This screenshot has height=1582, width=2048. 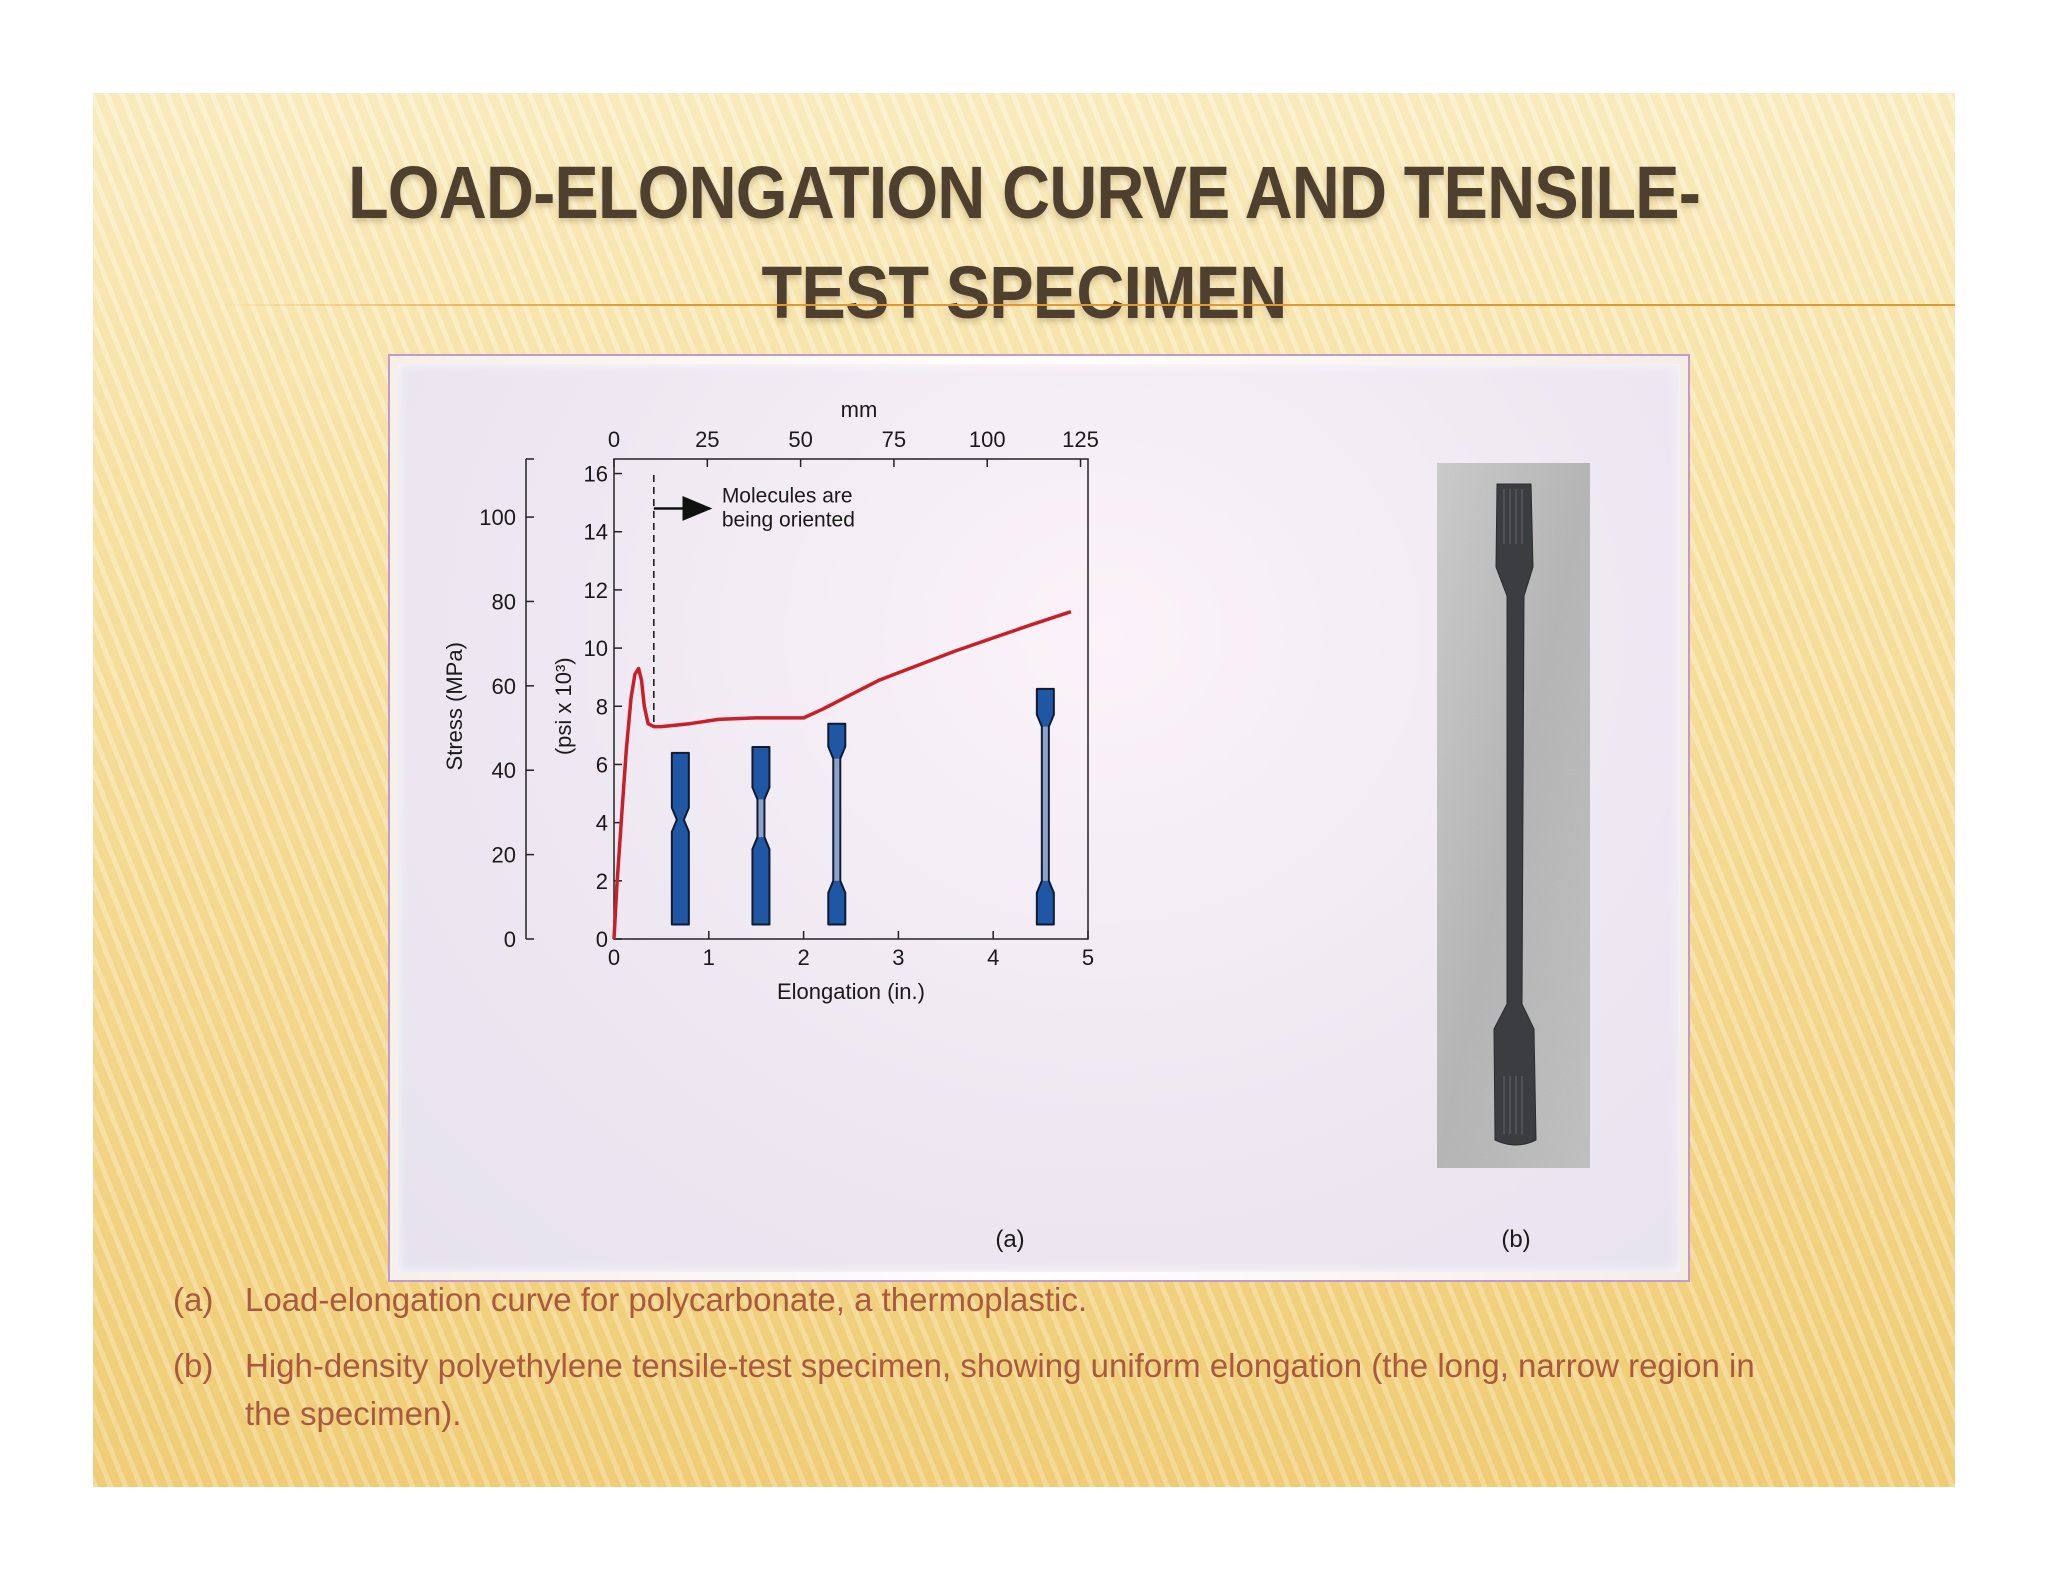 I want to click on x-tick-label: 2, so click(x=803, y=957).